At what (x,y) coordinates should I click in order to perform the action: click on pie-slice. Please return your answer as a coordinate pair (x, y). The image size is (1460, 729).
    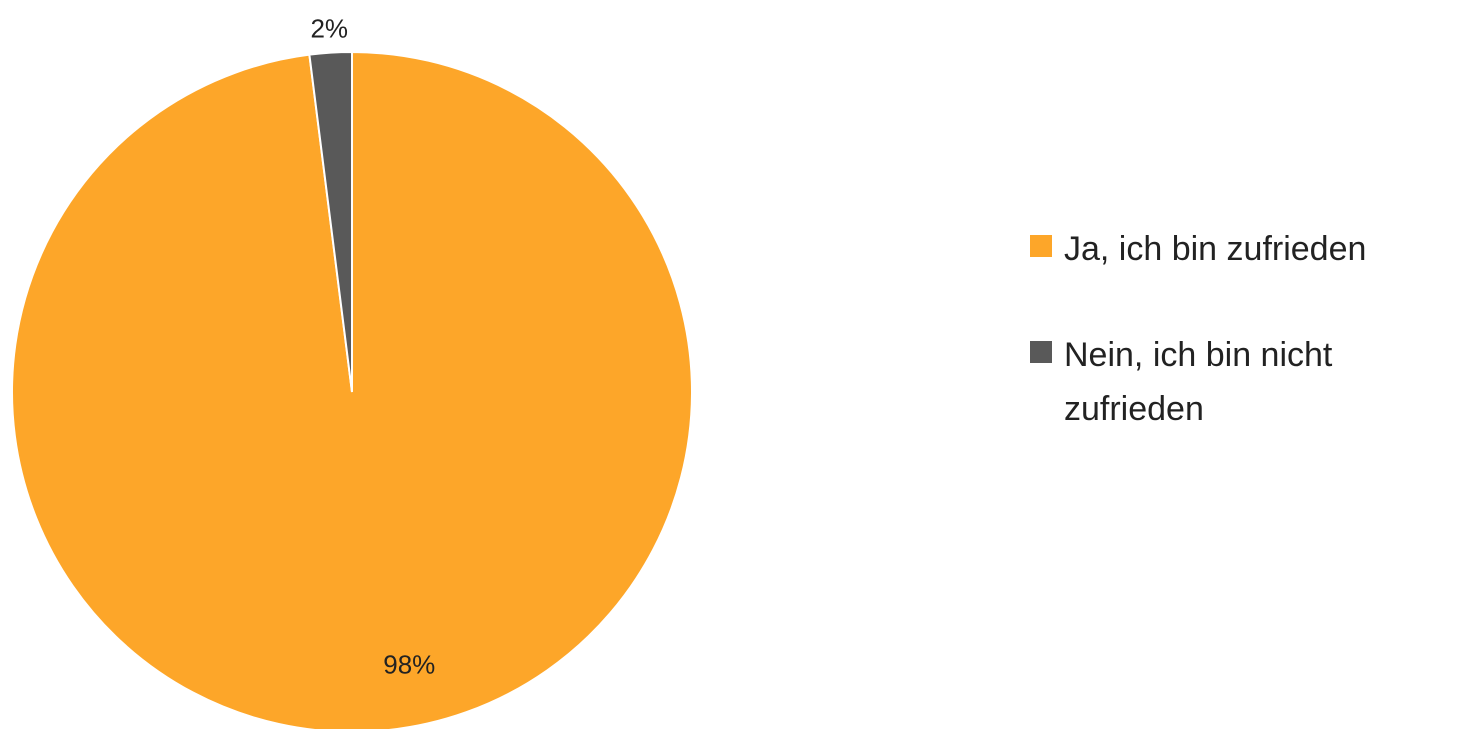
    Looking at the image, I should click on (330, 221).